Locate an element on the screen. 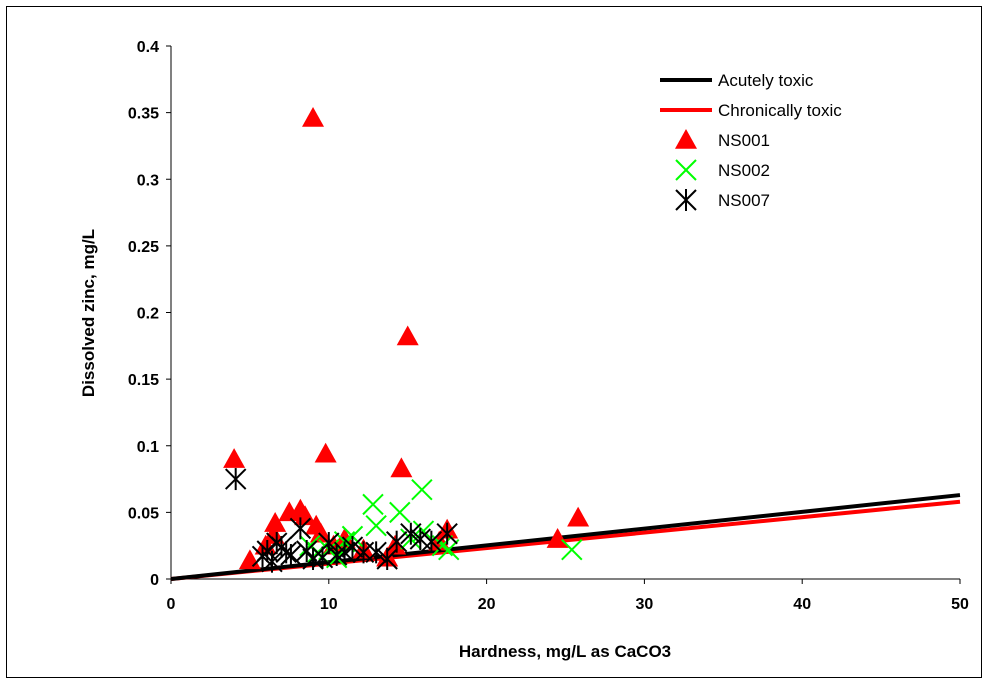 The width and height of the screenshot is (990, 686). legend-marker-ns007 is located at coordinates (686, 200).